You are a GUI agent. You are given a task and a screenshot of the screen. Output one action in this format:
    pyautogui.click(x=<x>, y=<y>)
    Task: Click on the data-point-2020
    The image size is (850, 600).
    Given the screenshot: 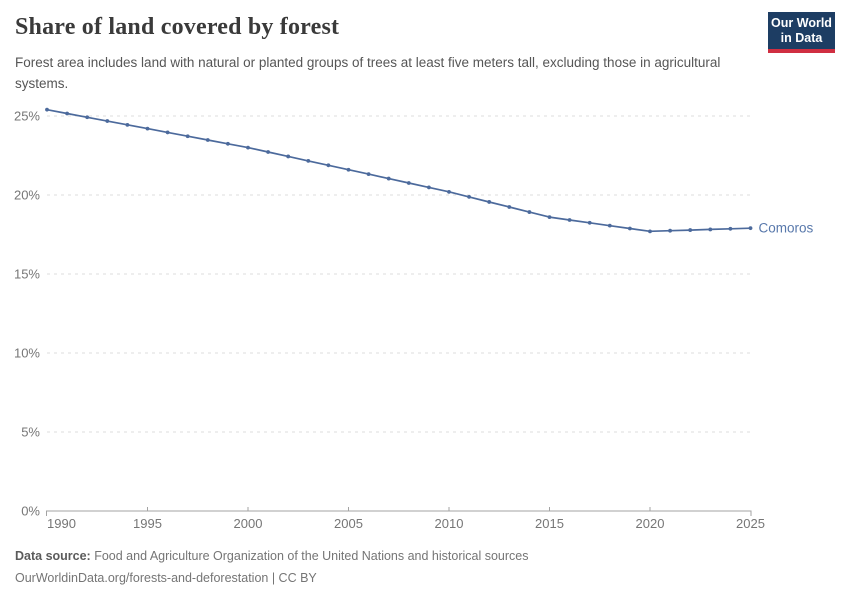 What is the action you would take?
    pyautogui.click(x=650, y=231)
    